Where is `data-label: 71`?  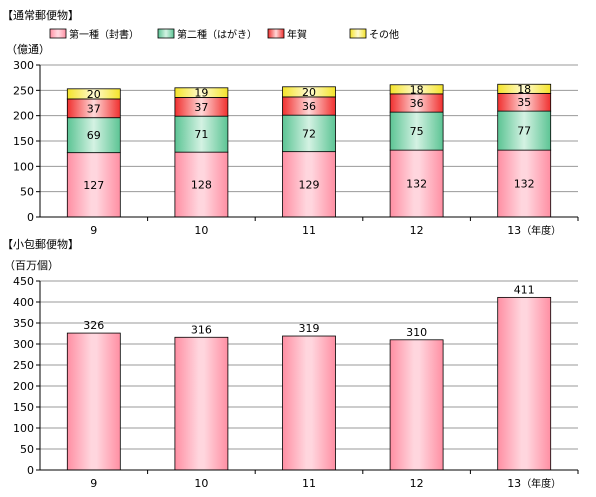 data-label: 71 is located at coordinates (201, 134).